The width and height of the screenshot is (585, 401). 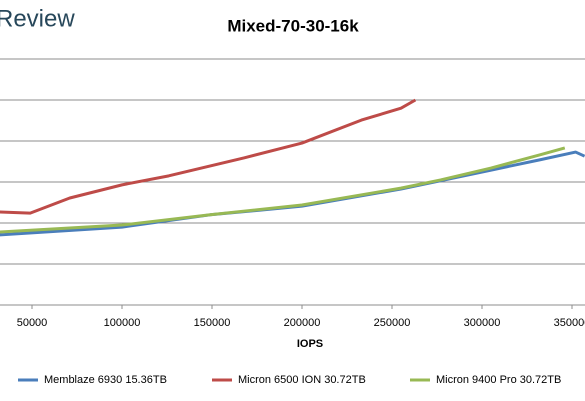 What do you see at coordinates (392, 323) in the screenshot?
I see `x-tick-label: 250000` at bounding box center [392, 323].